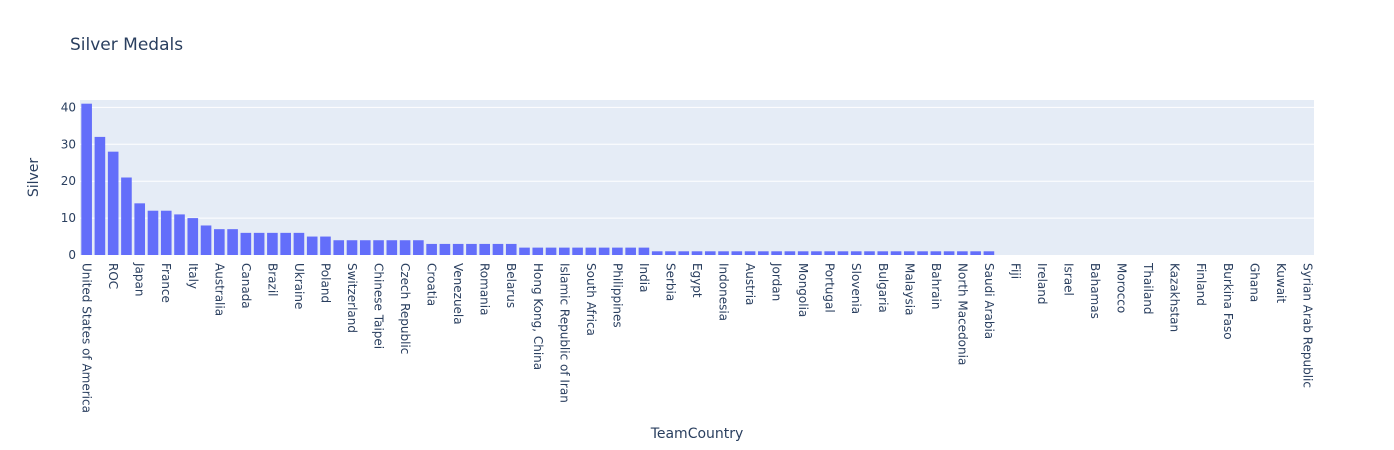  What do you see at coordinates (193, 276) in the screenshot?
I see `x-tick-label: Italy` at bounding box center [193, 276].